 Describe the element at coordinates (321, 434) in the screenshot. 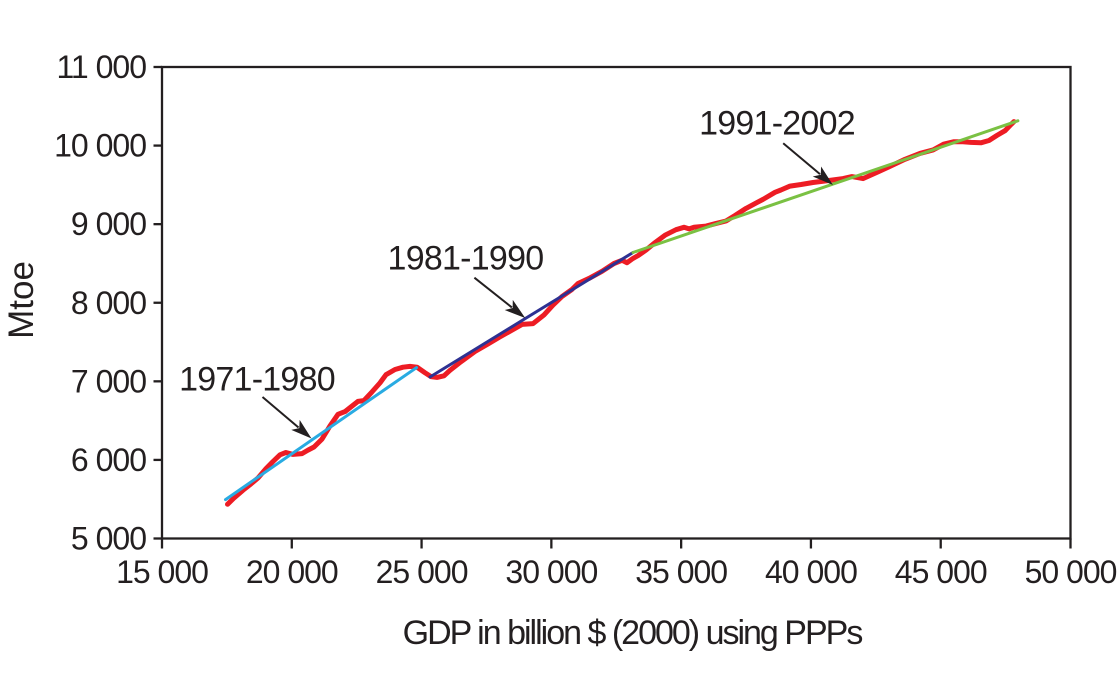

I see `series-trend-1971-1980` at that location.